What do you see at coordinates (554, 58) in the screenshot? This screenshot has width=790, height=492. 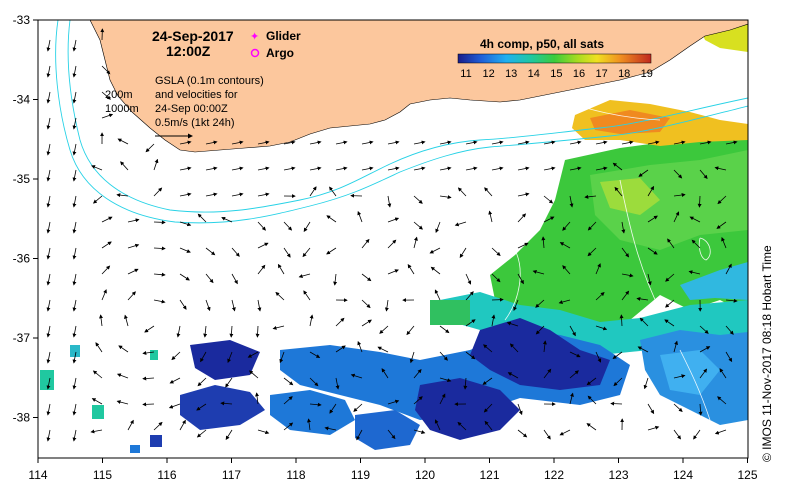 I see `colorbar` at bounding box center [554, 58].